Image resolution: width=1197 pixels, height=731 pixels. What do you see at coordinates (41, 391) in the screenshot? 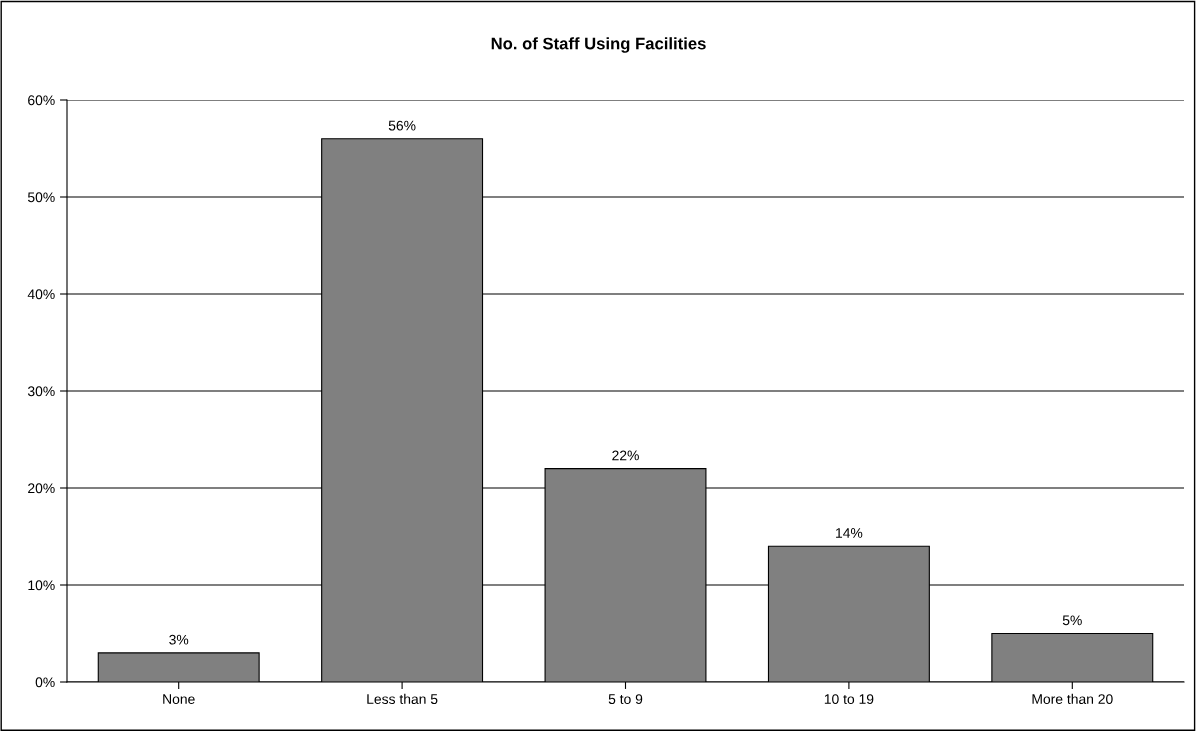
I see `y-tick-label: 30%` at bounding box center [41, 391].